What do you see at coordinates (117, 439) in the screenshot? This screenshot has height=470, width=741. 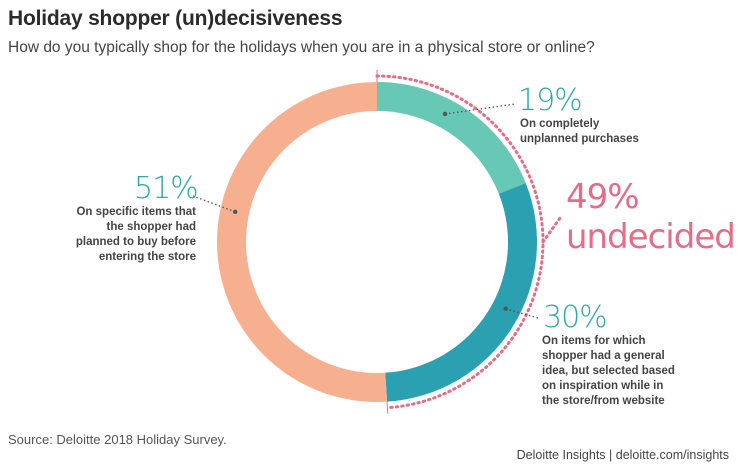 I see `source-note: Source: Deloitte 2018 Holiday Survey.` at bounding box center [117, 439].